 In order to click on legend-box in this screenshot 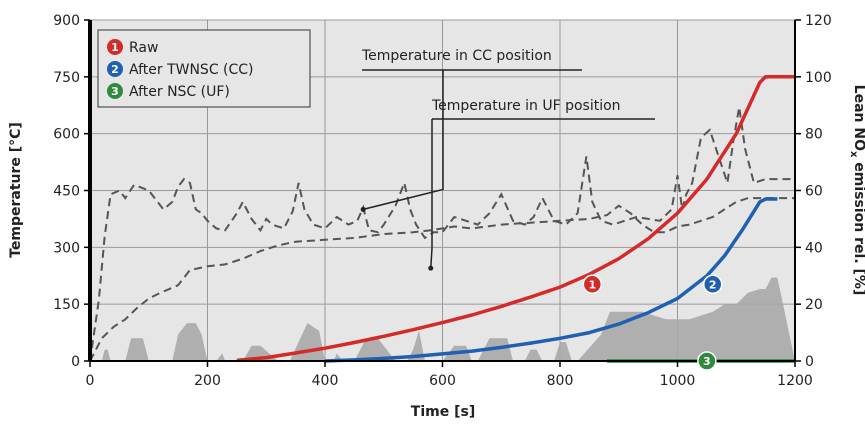, I will do `click(204, 68)`.